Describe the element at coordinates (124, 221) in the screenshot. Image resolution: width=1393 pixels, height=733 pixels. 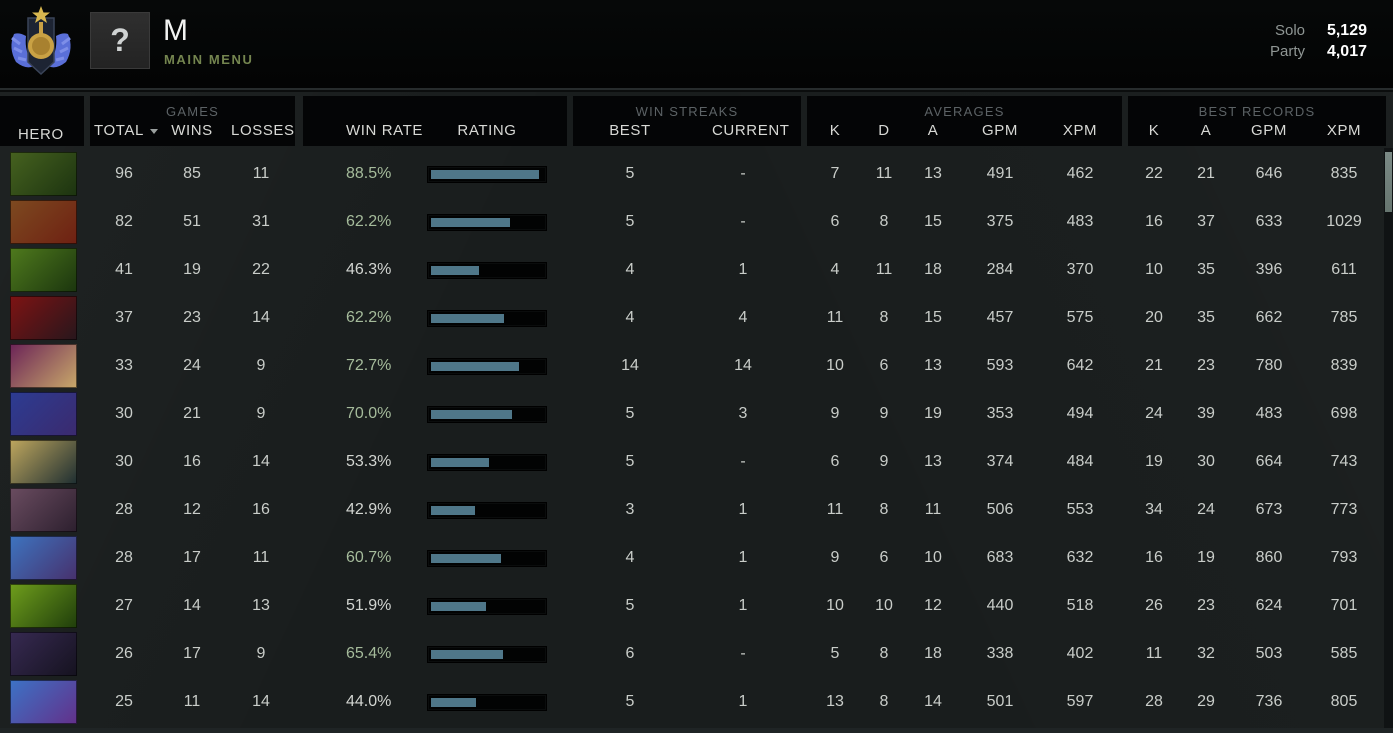
I see `total-games-cell: 82` at that location.